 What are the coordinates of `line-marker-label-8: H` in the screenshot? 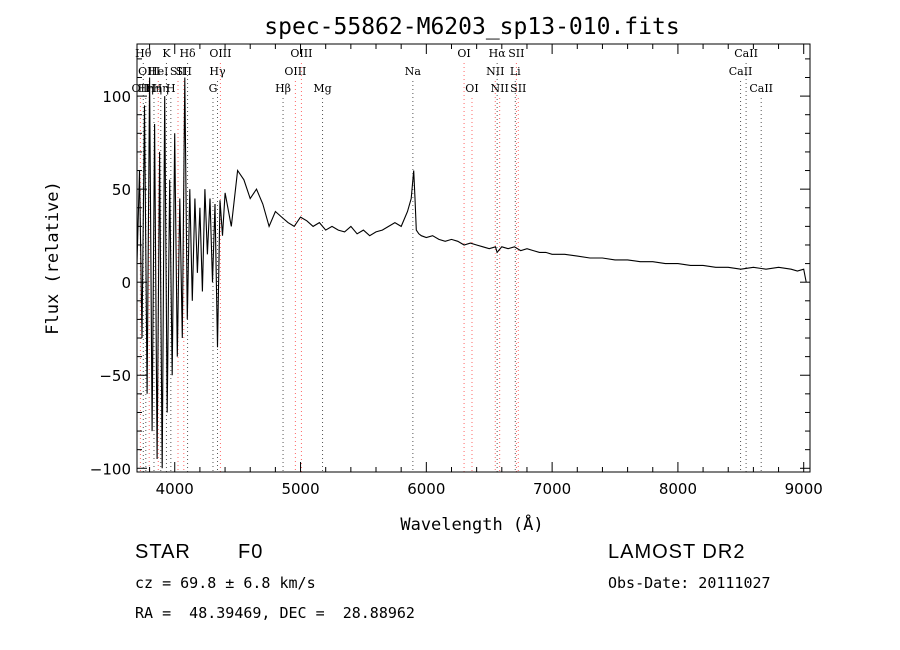 It's located at (171, 88).